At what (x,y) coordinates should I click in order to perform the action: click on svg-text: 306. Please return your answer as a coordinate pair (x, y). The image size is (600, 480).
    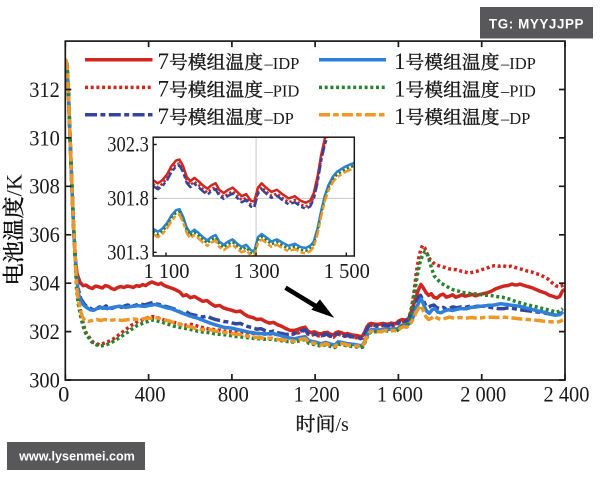
    Looking at the image, I should click on (44, 234).